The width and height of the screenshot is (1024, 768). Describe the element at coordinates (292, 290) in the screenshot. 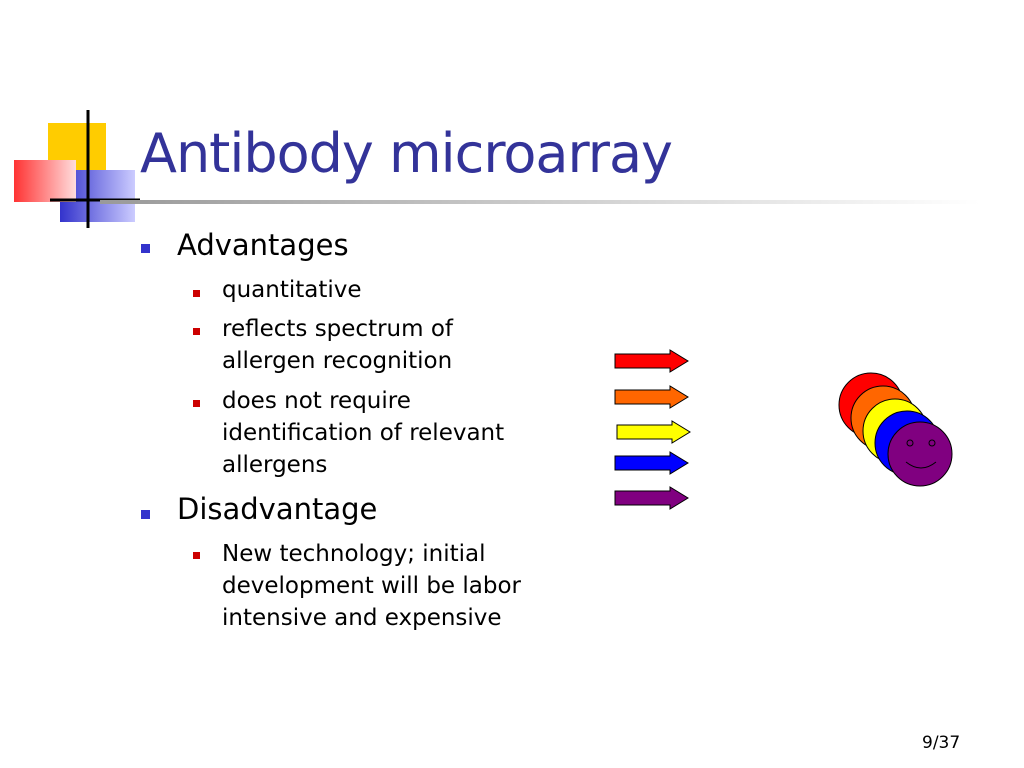

I see `item: quantitative` at that location.